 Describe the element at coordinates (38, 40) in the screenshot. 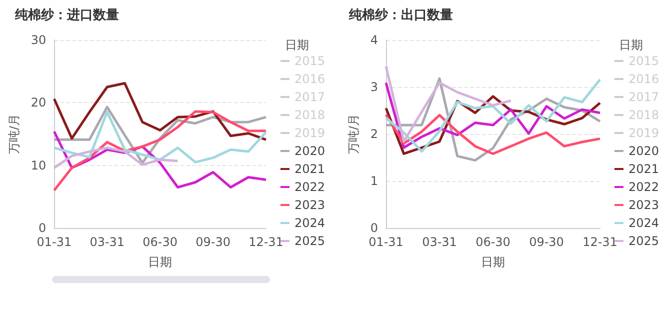

I see `y-tick-label: 30` at that location.